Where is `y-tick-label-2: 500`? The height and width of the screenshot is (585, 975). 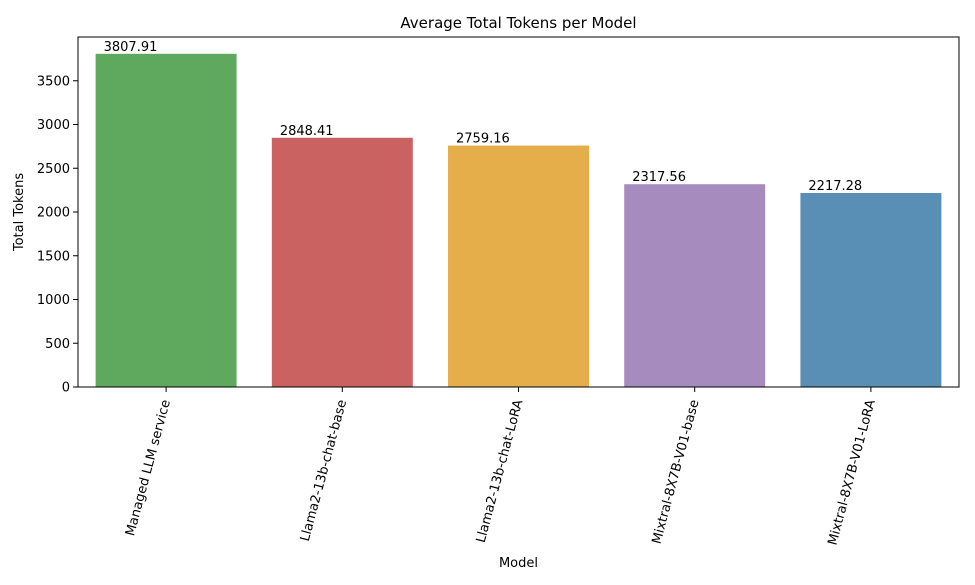 y-tick-label-2: 500 is located at coordinates (57, 344).